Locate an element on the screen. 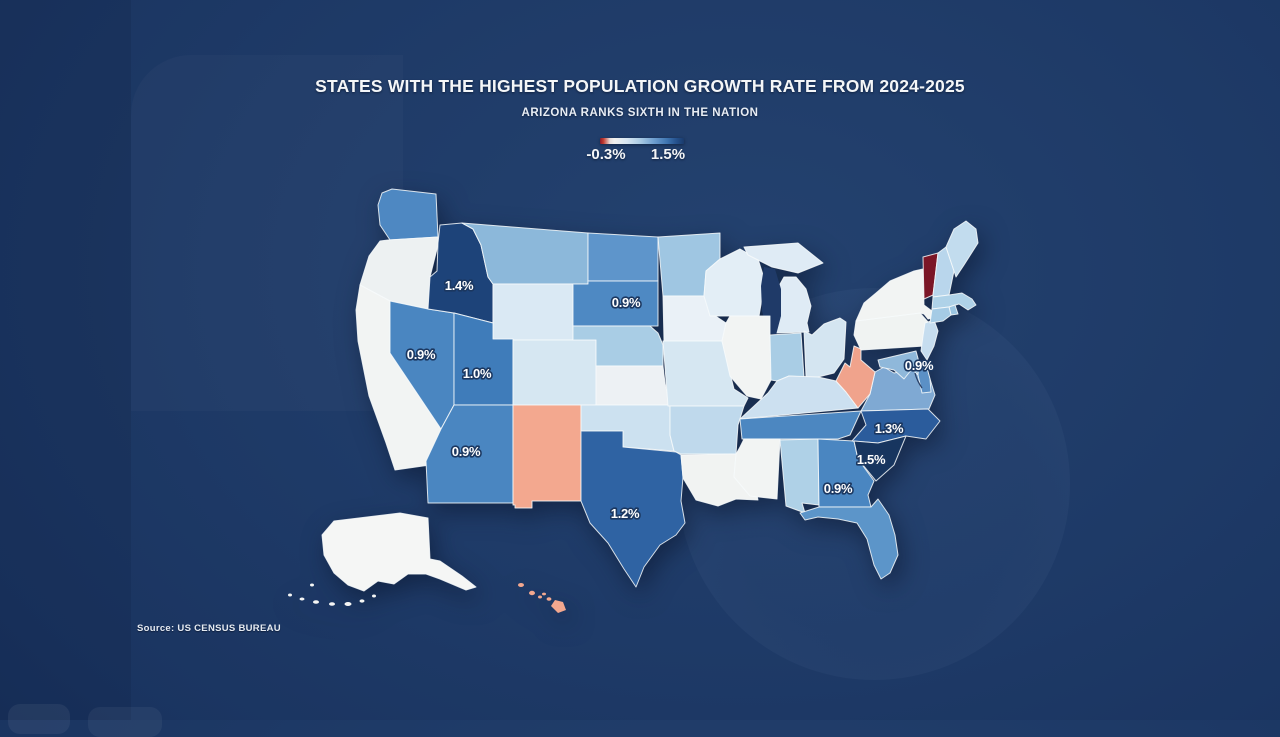 Image resolution: width=1280 pixels, height=737 pixels. state-mississippi is located at coordinates (757, 469).